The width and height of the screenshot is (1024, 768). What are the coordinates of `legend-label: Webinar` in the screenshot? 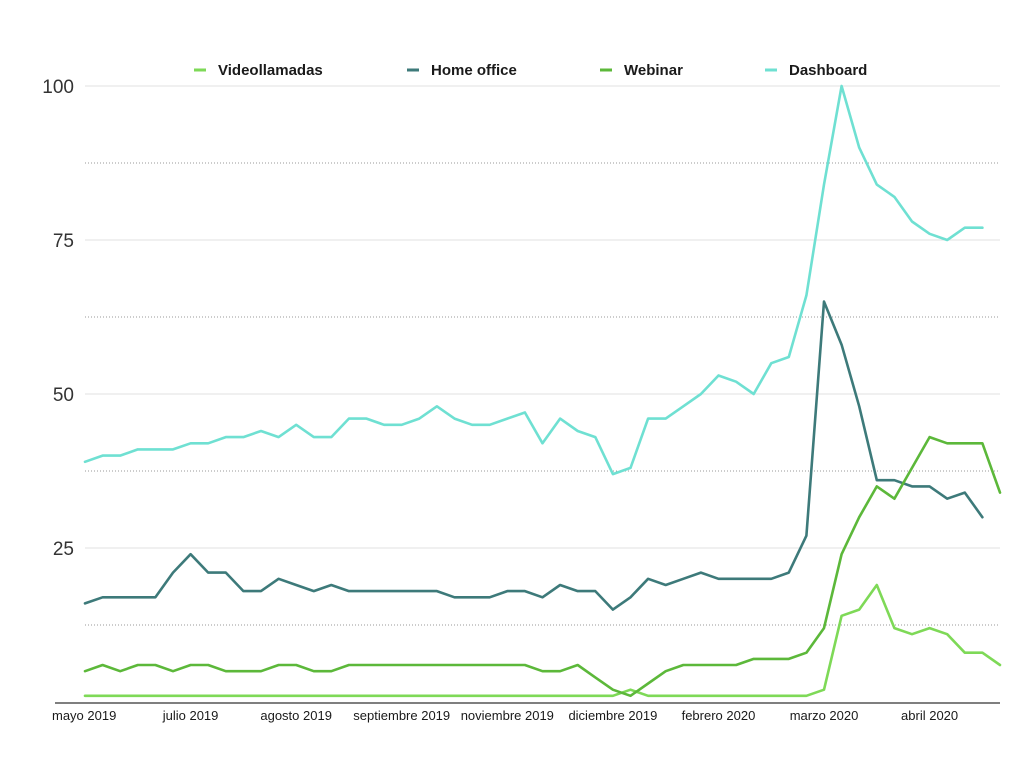 It's located at (653, 70).